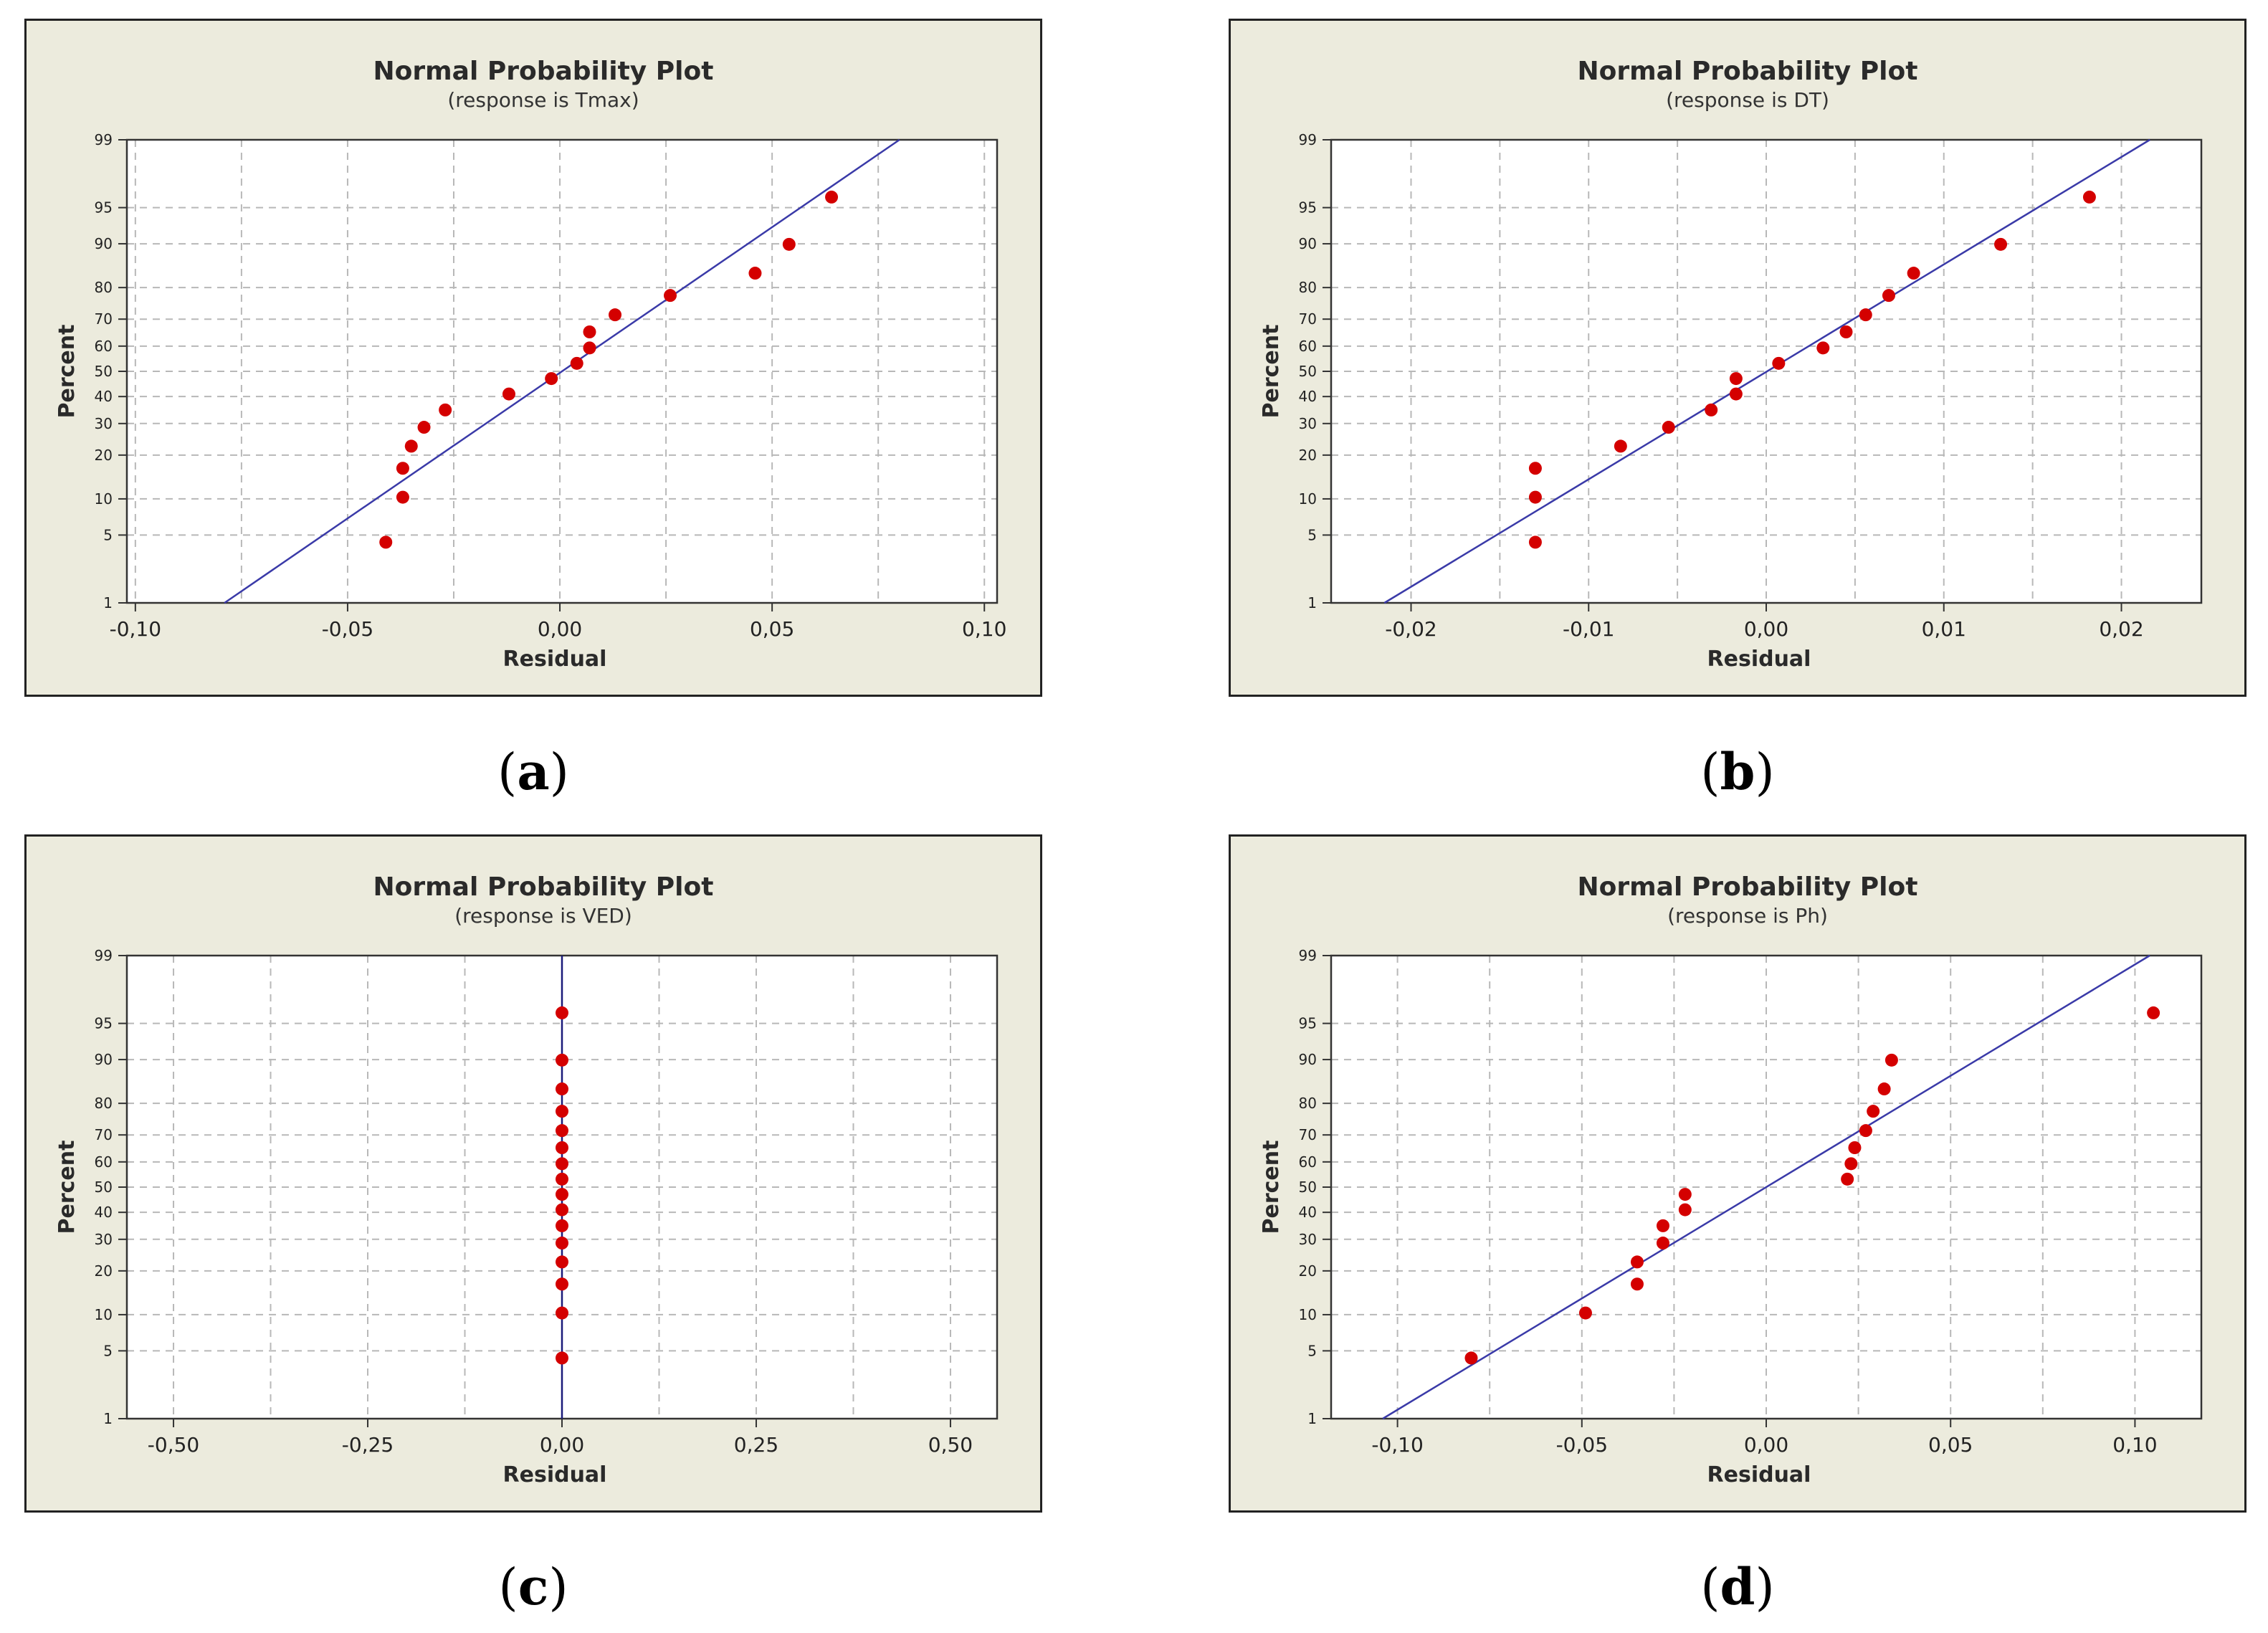 Image resolution: width=2268 pixels, height=1633 pixels. Describe the element at coordinates (1410, 629) in the screenshot. I see `x-tick-label: -0,02` at that location.